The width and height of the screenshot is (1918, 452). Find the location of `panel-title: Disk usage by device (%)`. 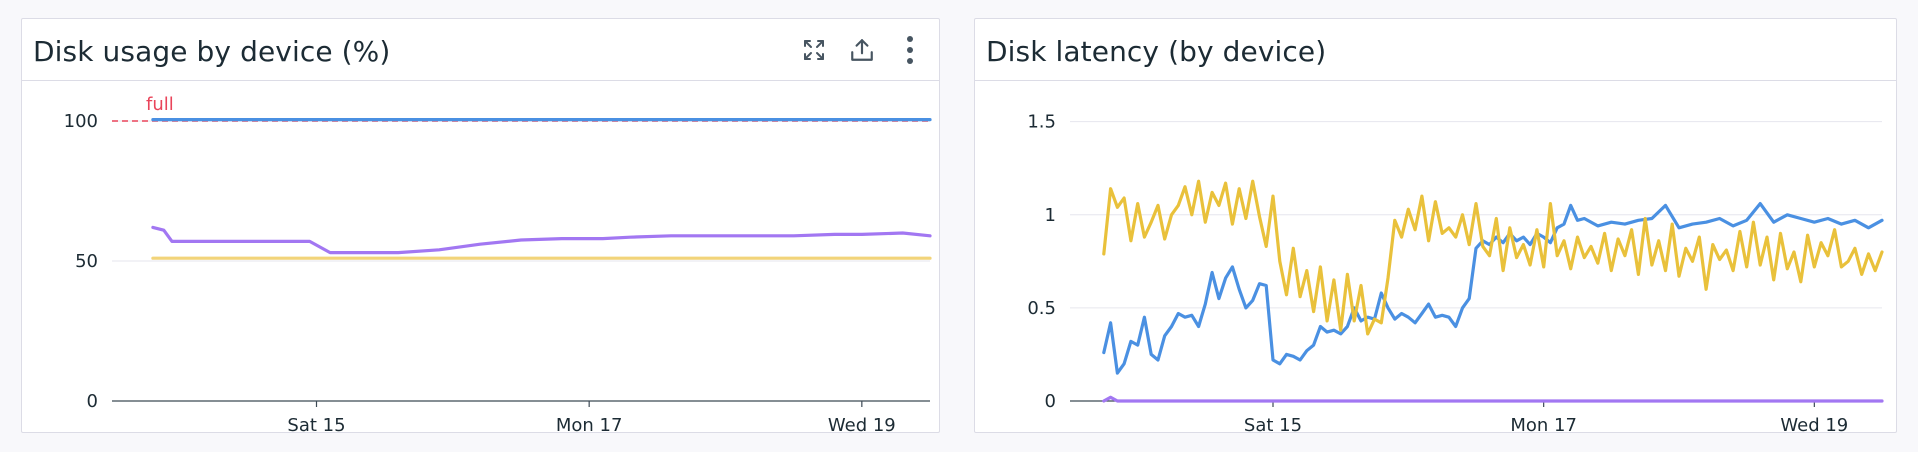

panel-title: Disk usage by device (%) is located at coordinates (212, 51).